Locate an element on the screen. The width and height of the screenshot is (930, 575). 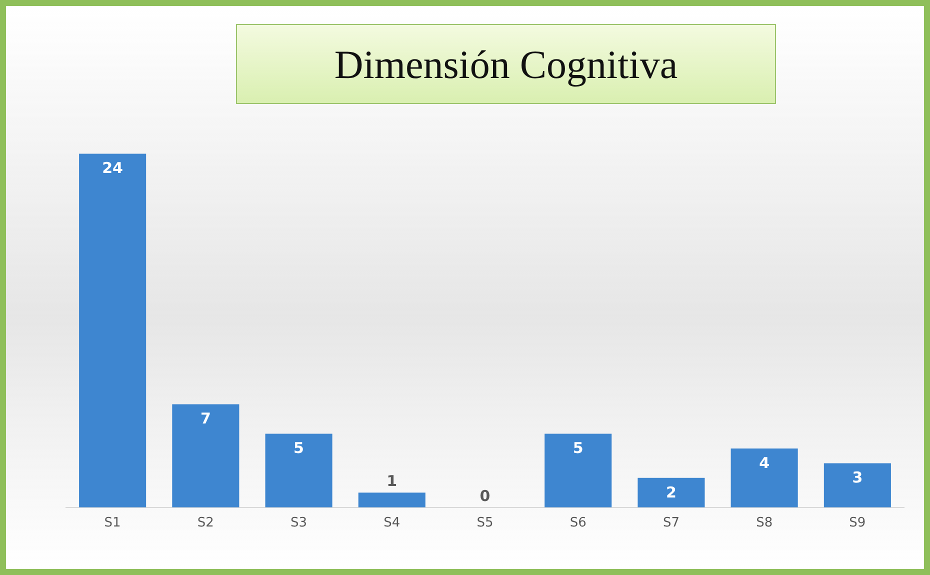
x-tick-label: S1 is located at coordinates (112, 523).